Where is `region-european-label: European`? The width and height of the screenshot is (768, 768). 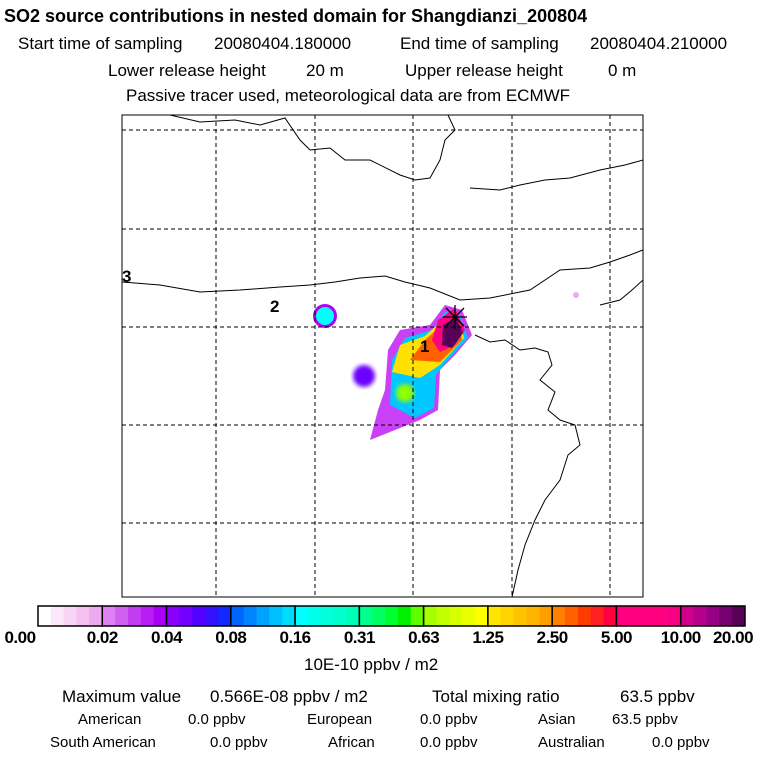
region-european-label: European is located at coordinates (340, 719).